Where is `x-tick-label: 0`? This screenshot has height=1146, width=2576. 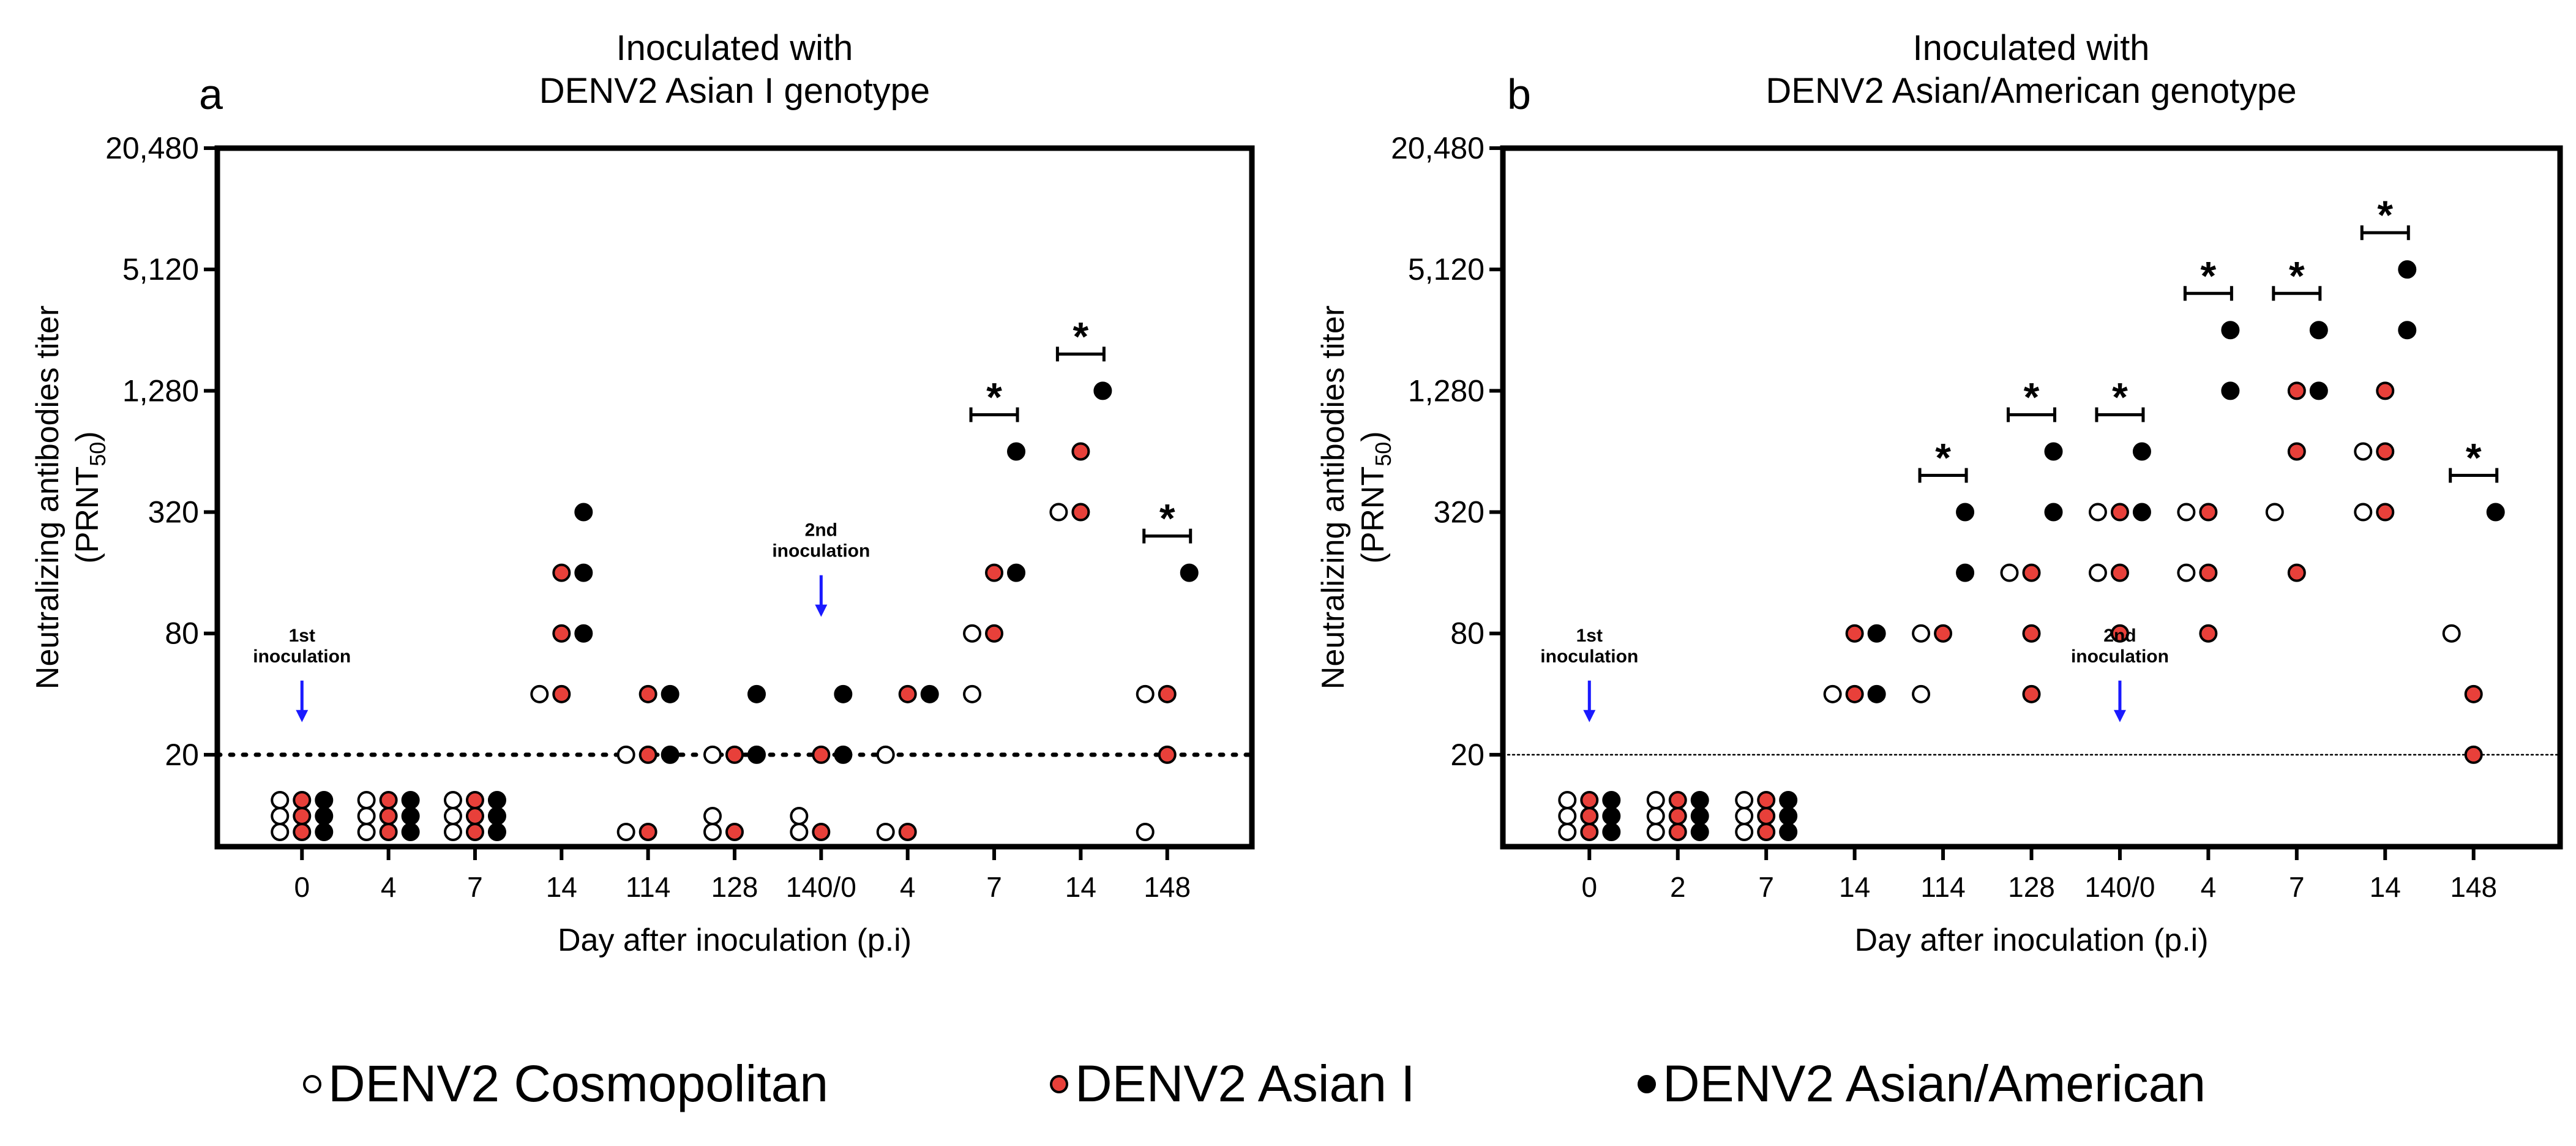 x-tick-label: 0 is located at coordinates (1590, 887).